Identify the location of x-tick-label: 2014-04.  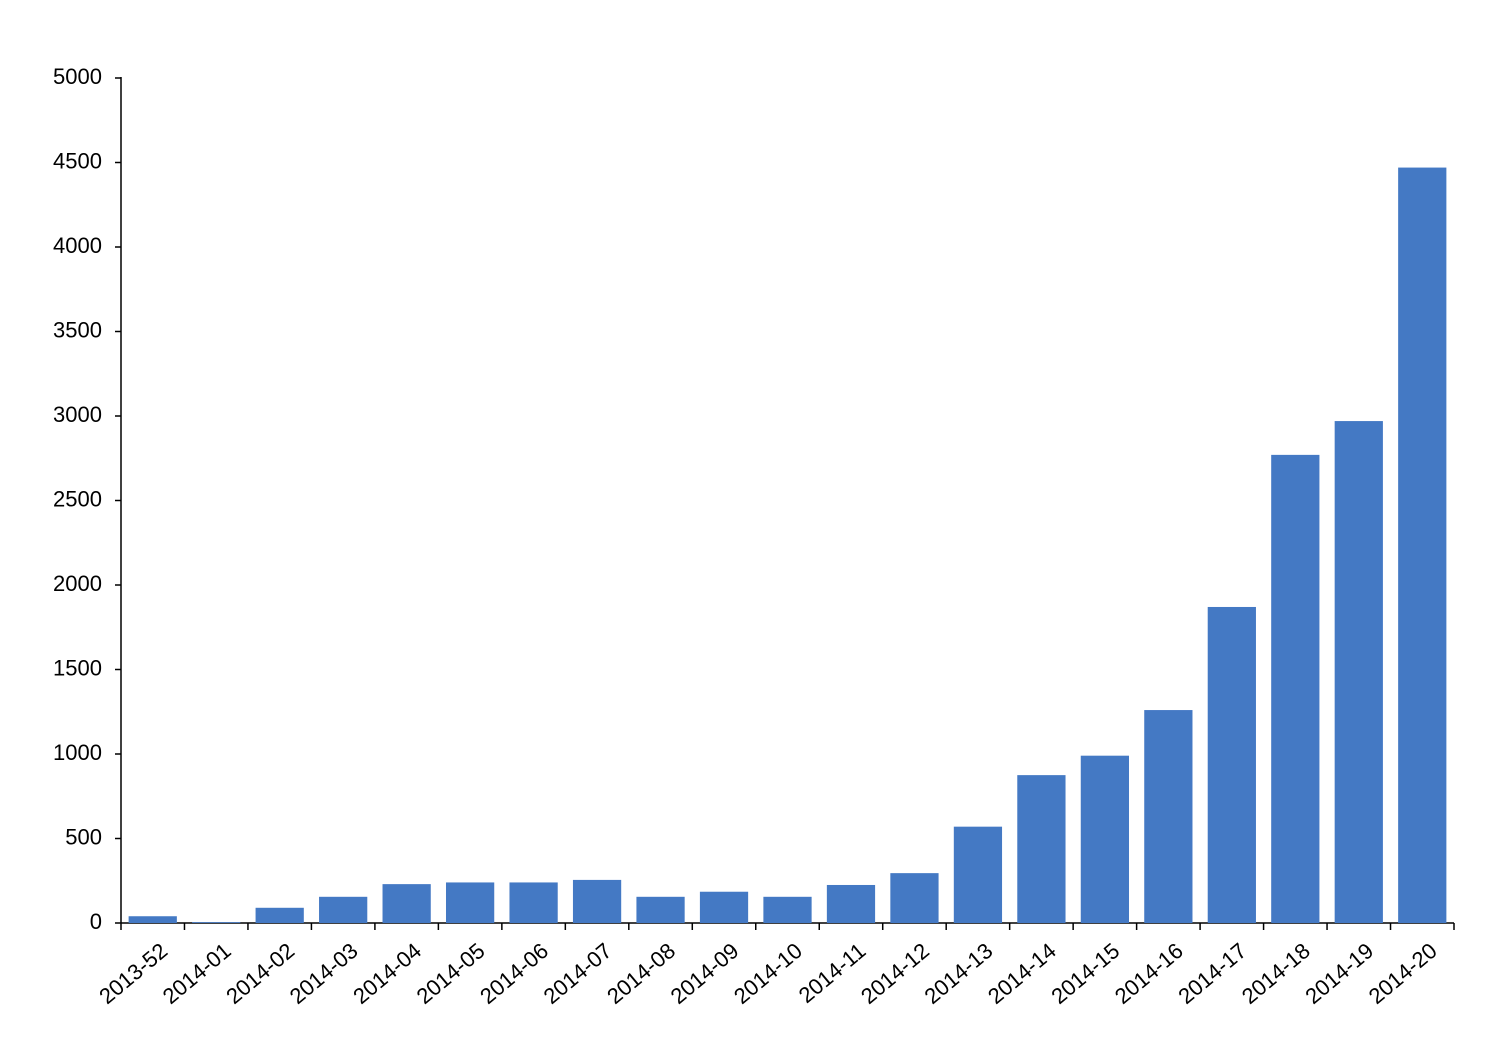
(387, 973).